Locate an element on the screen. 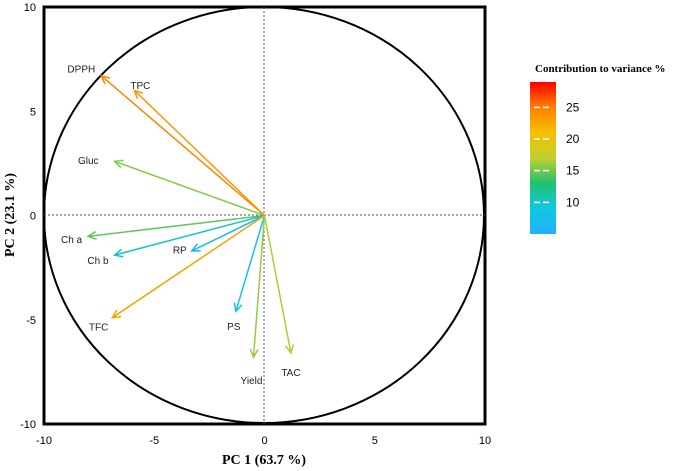  legend-tick-label: 15 is located at coordinates (573, 171).